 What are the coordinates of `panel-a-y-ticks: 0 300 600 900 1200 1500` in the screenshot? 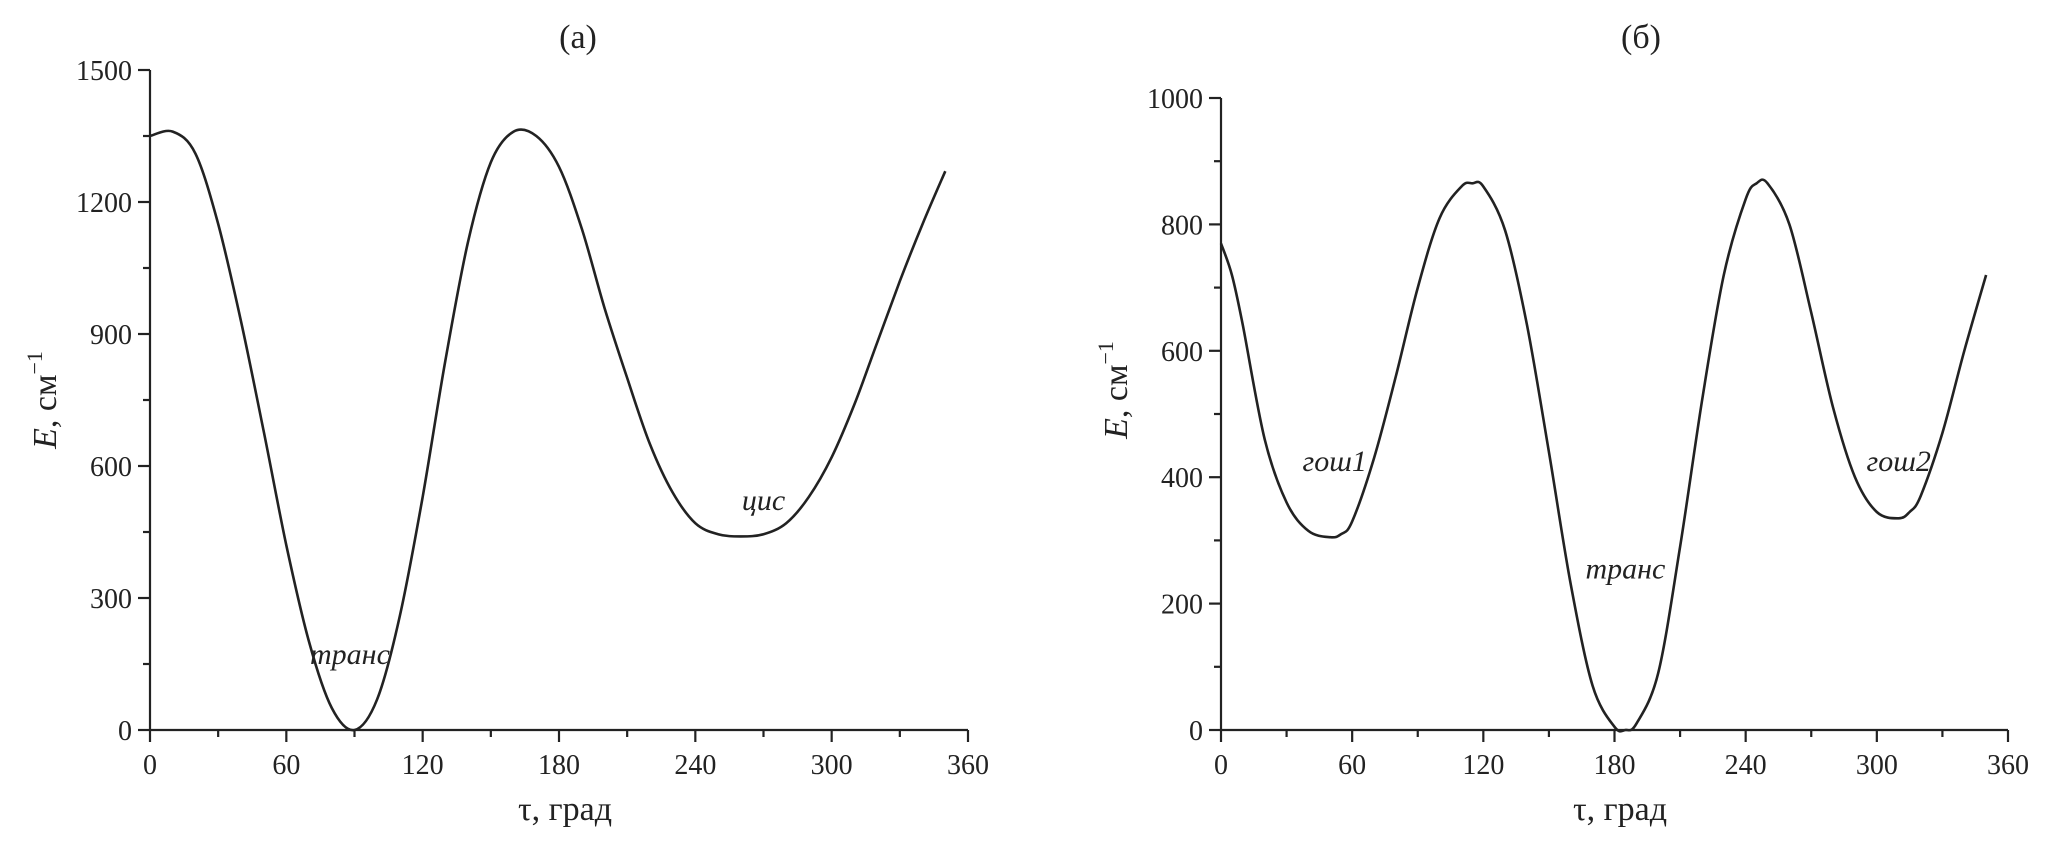 It's located at (113, 401).